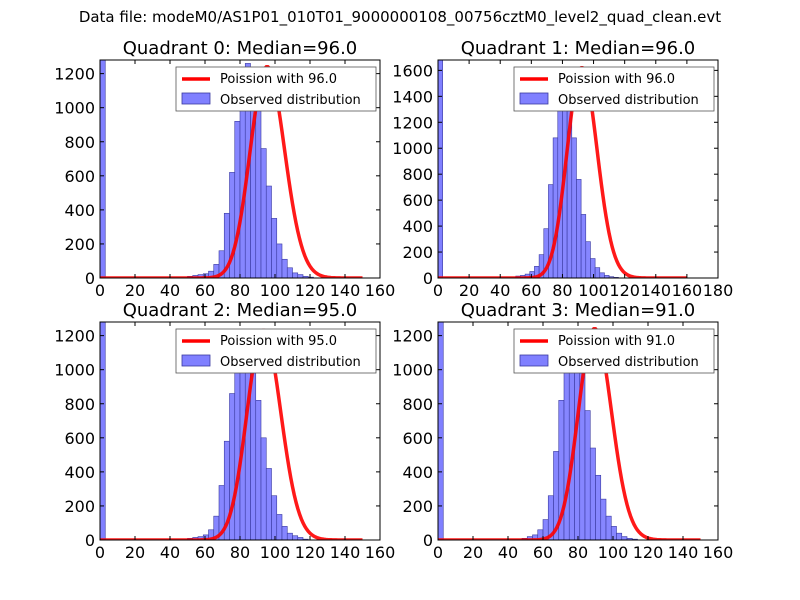 The height and width of the screenshot is (600, 800). Describe the element at coordinates (231, 431) in the screenshot. I see `plot-area` at that location.